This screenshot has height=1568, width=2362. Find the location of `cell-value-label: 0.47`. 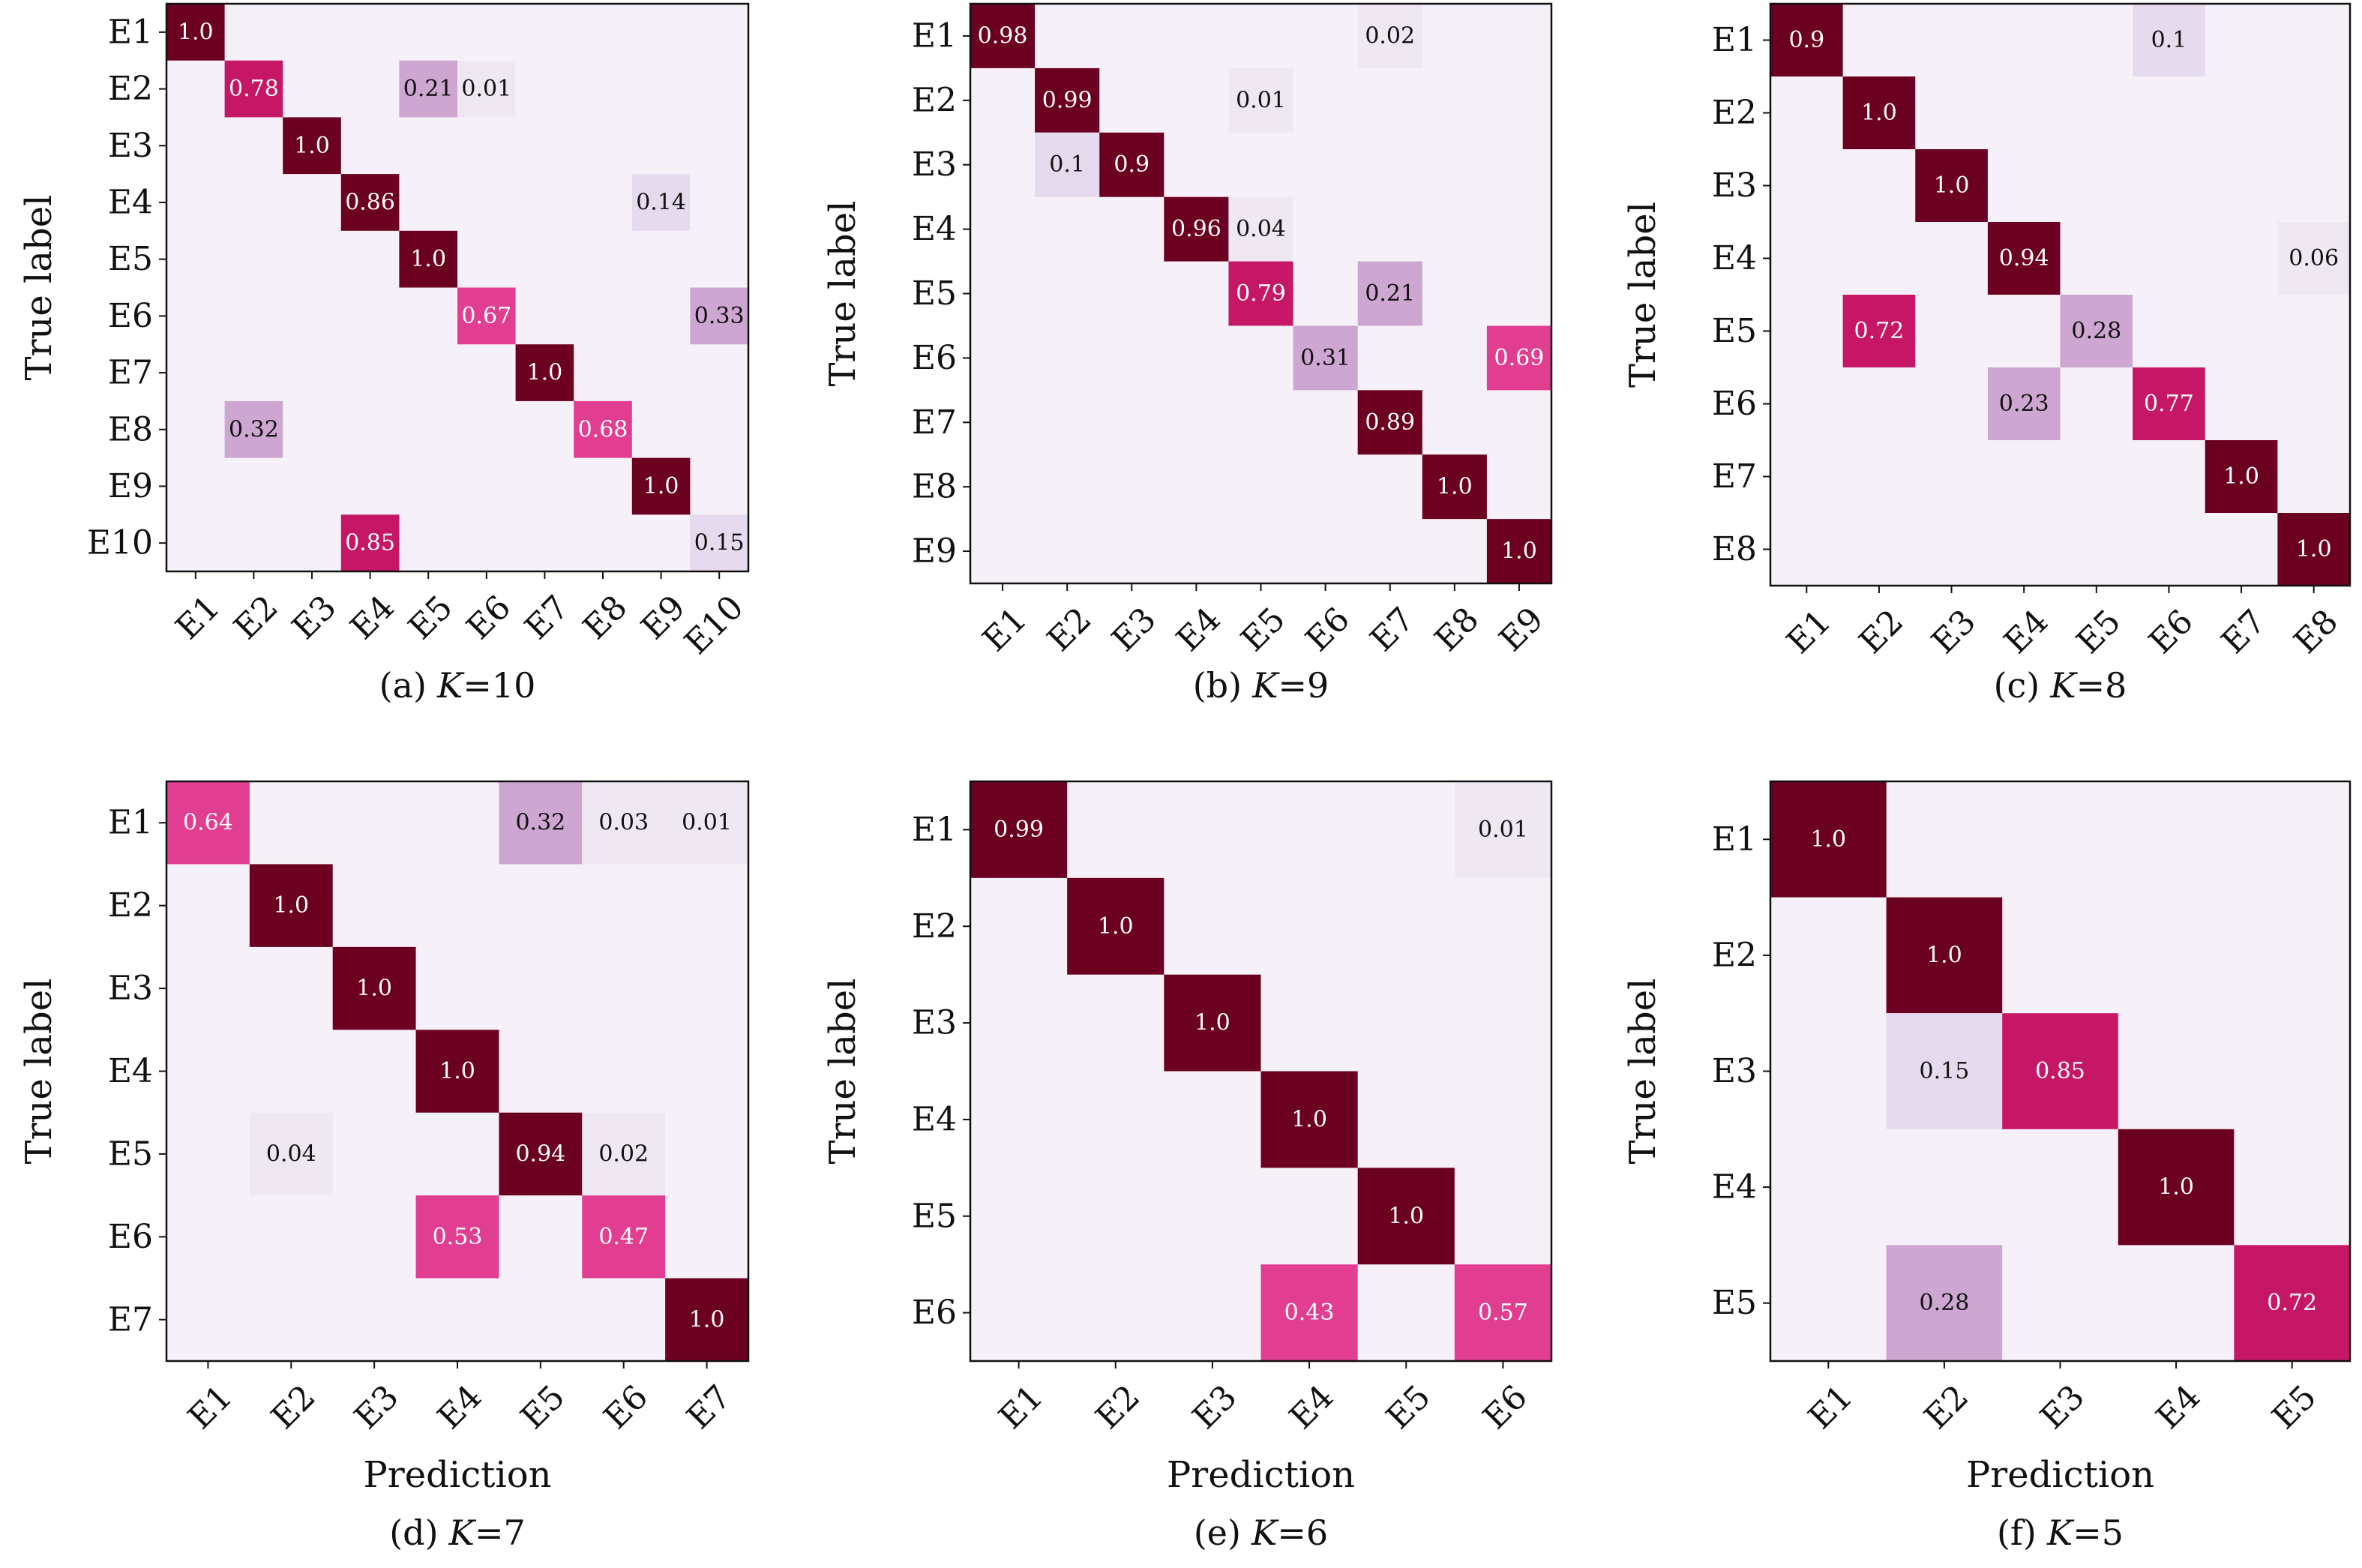

cell-value-label: 0.47 is located at coordinates (623, 1237).